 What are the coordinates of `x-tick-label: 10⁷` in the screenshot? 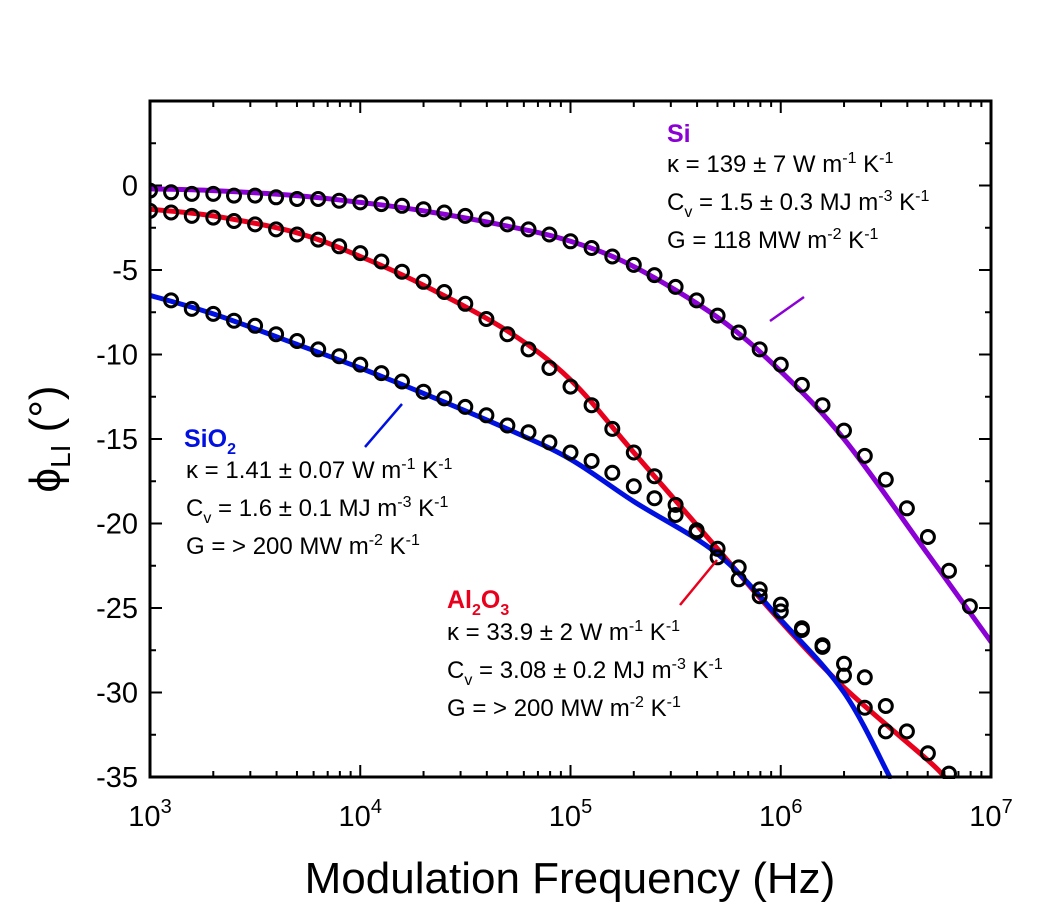 It's located at (990, 814).